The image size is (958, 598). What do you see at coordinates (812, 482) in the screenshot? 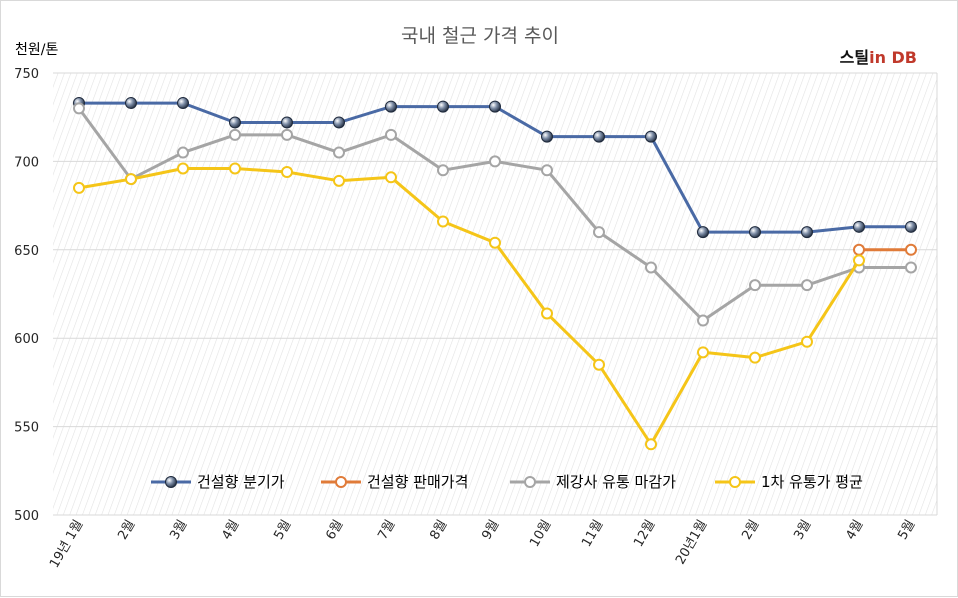
I see `legend-label: 1차 유통가 평균` at bounding box center [812, 482].